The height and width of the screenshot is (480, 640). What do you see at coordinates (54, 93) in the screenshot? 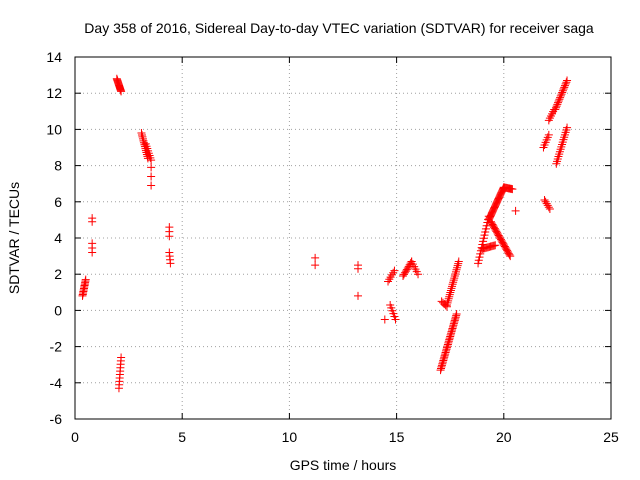
I see `y-tick-label: 12` at bounding box center [54, 93].